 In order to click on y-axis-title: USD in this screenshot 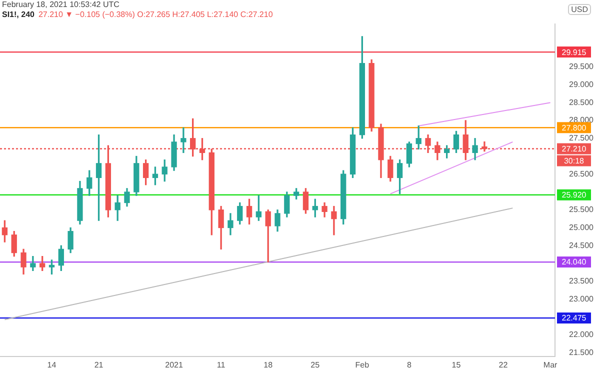, I will do `click(579, 9)`.